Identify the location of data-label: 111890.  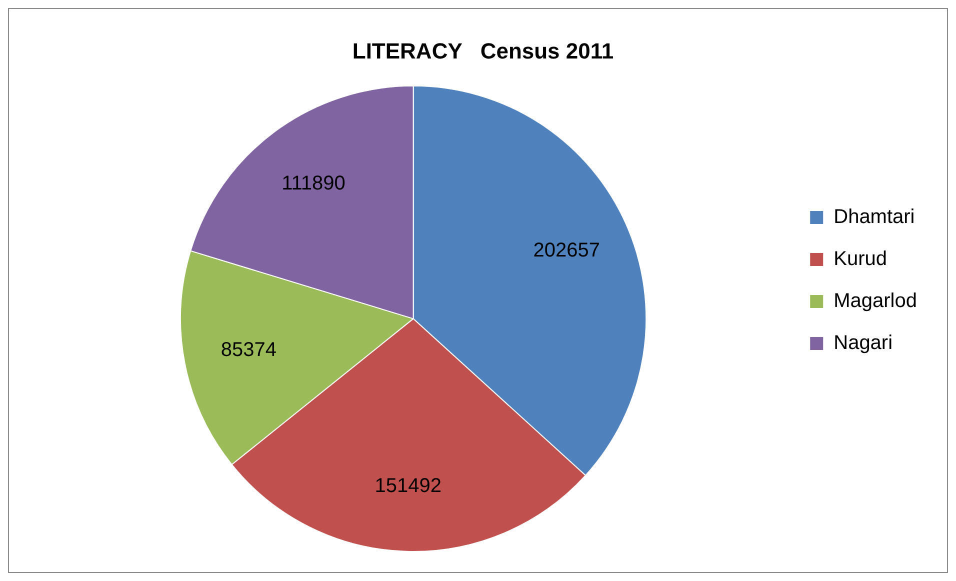
(314, 183).